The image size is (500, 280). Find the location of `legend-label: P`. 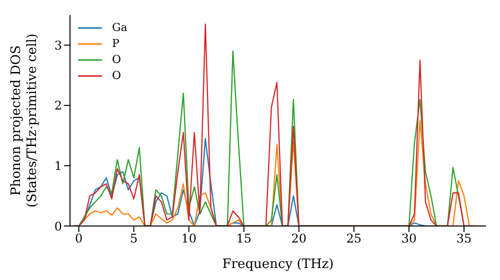

legend-label: P is located at coordinates (116, 44).